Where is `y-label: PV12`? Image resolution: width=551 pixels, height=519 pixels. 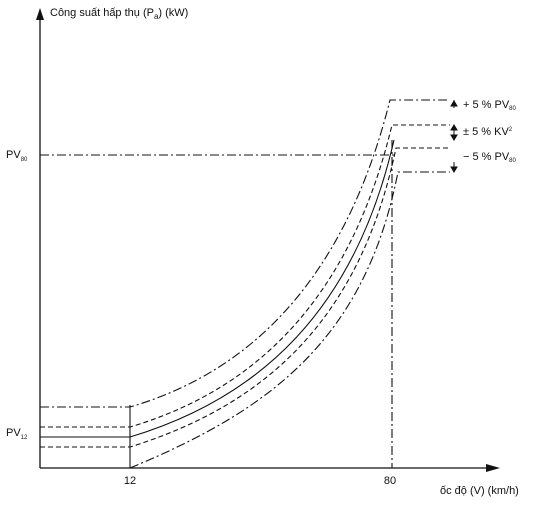
y-label: PV12 is located at coordinates (17, 434).